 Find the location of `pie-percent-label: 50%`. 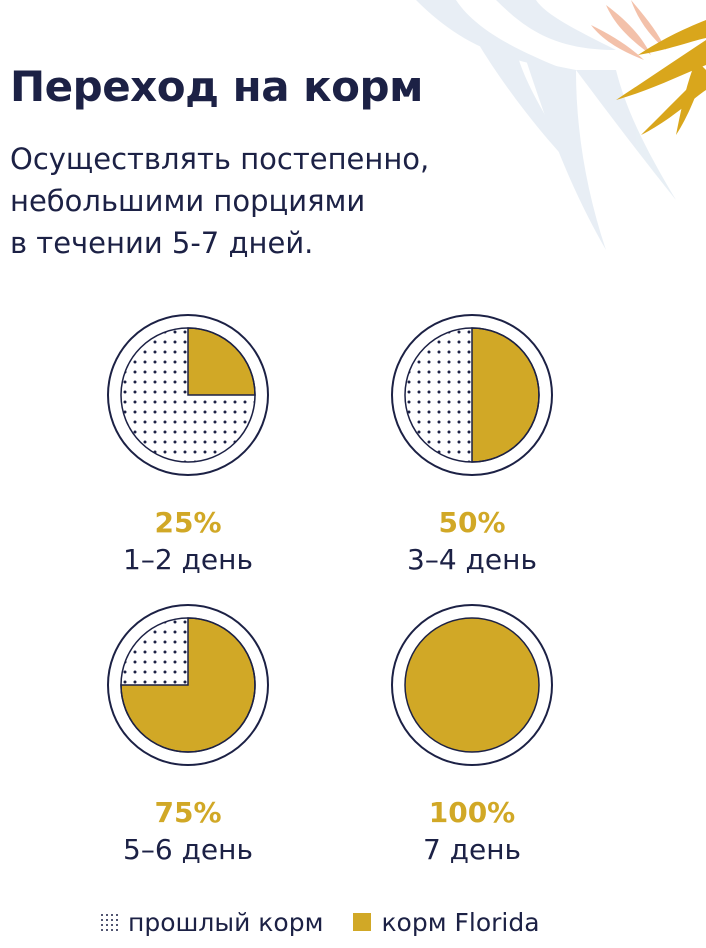

pie-percent-label: 50% is located at coordinates (472, 522).